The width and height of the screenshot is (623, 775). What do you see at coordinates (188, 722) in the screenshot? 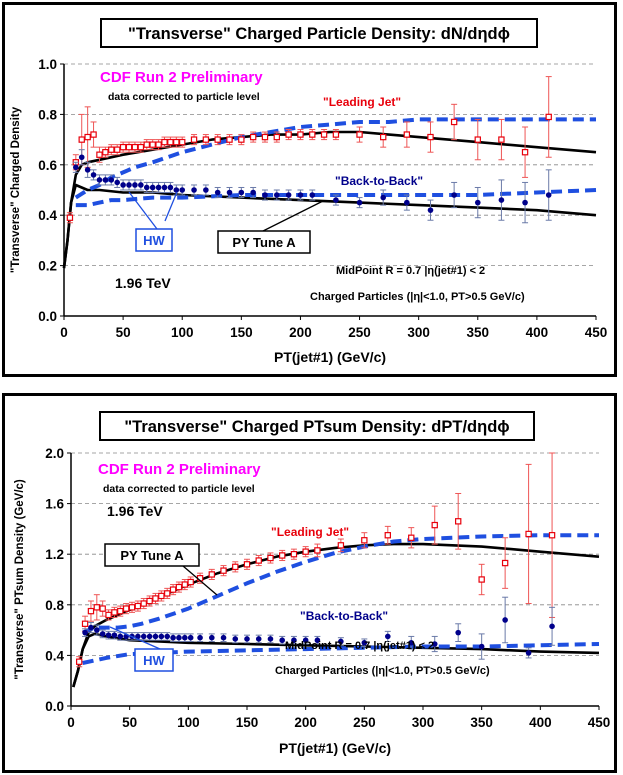
I see `x-tick-label: 100` at bounding box center [188, 722].